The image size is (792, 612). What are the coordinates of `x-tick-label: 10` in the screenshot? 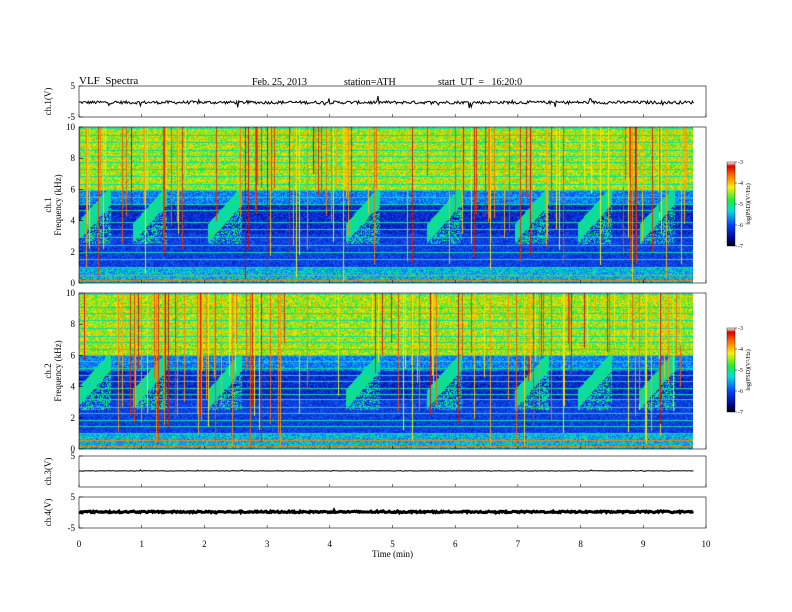 It's located at (707, 544).